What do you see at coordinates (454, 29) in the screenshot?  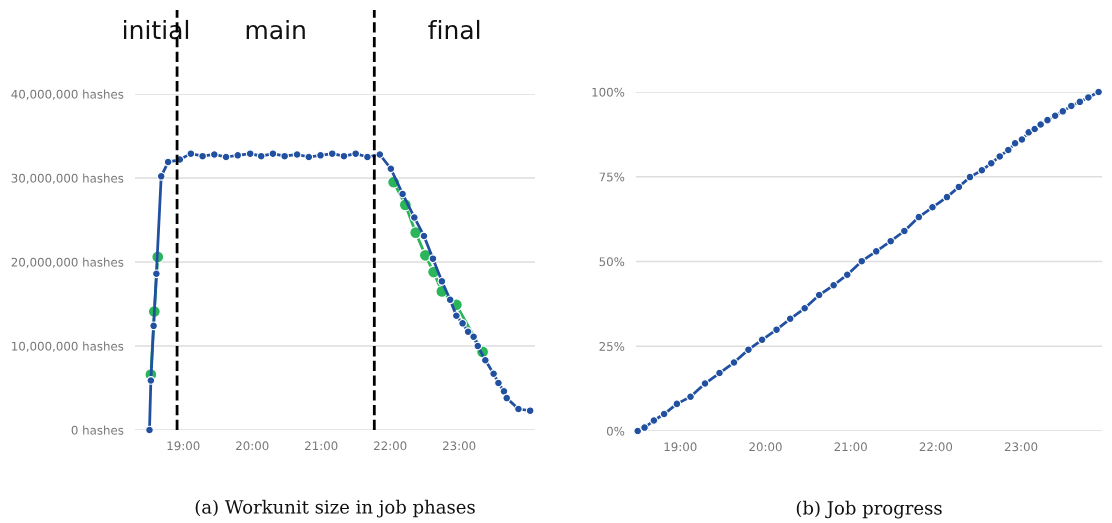 I see `text: final` at bounding box center [454, 29].